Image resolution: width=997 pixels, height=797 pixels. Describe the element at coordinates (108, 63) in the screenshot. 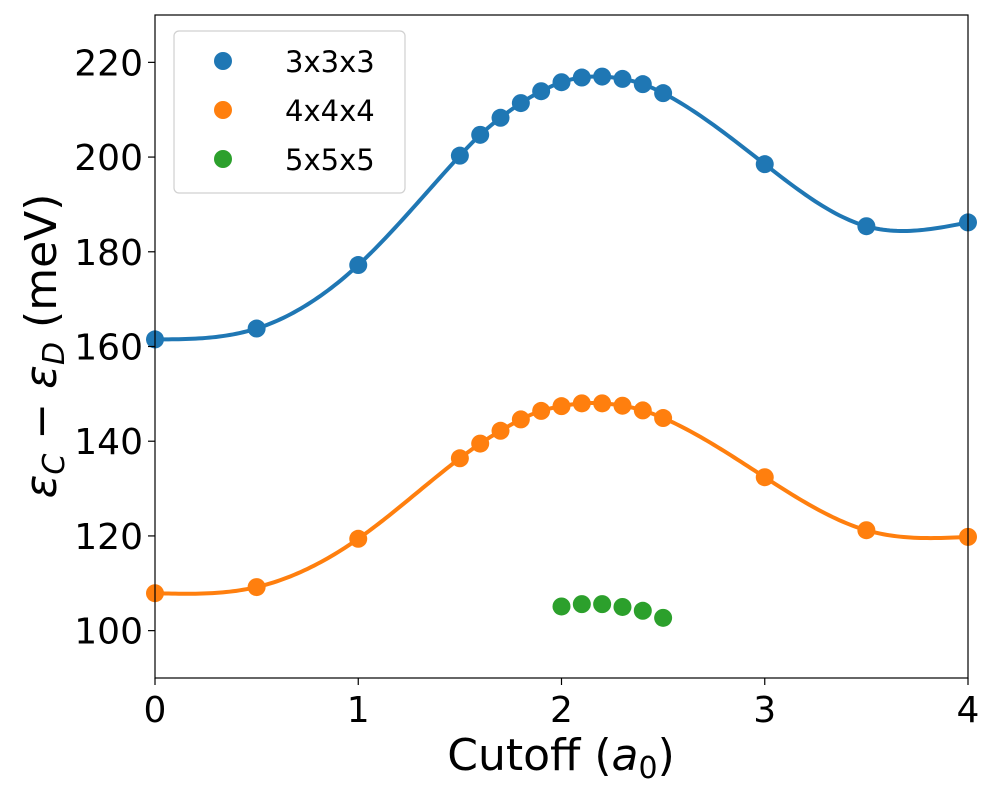

I see `y-tick-label: 220` at that location.